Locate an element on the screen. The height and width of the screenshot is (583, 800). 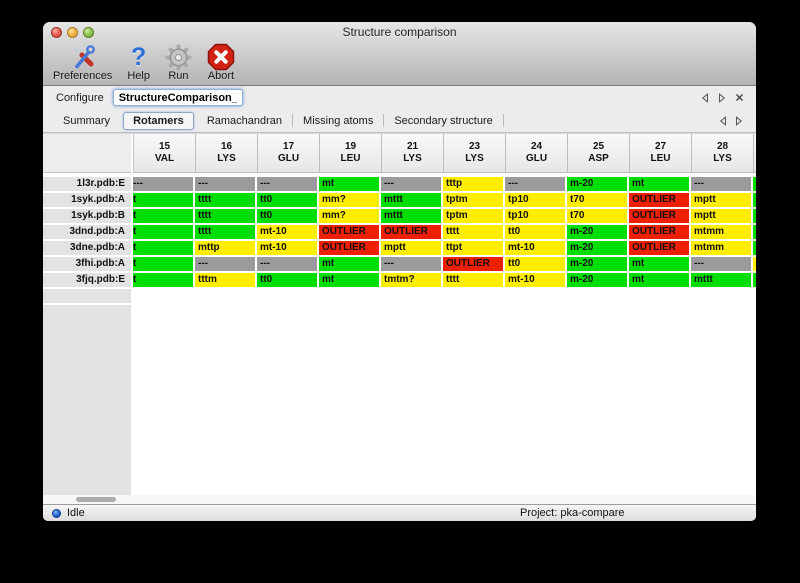
rotamer-cell: mttp is located at coordinates (225, 248).